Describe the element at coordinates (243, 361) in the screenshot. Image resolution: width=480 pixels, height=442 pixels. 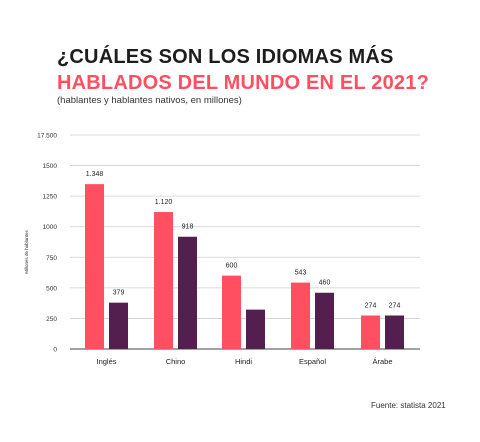
I see `x-tick-label: Hindi` at that location.